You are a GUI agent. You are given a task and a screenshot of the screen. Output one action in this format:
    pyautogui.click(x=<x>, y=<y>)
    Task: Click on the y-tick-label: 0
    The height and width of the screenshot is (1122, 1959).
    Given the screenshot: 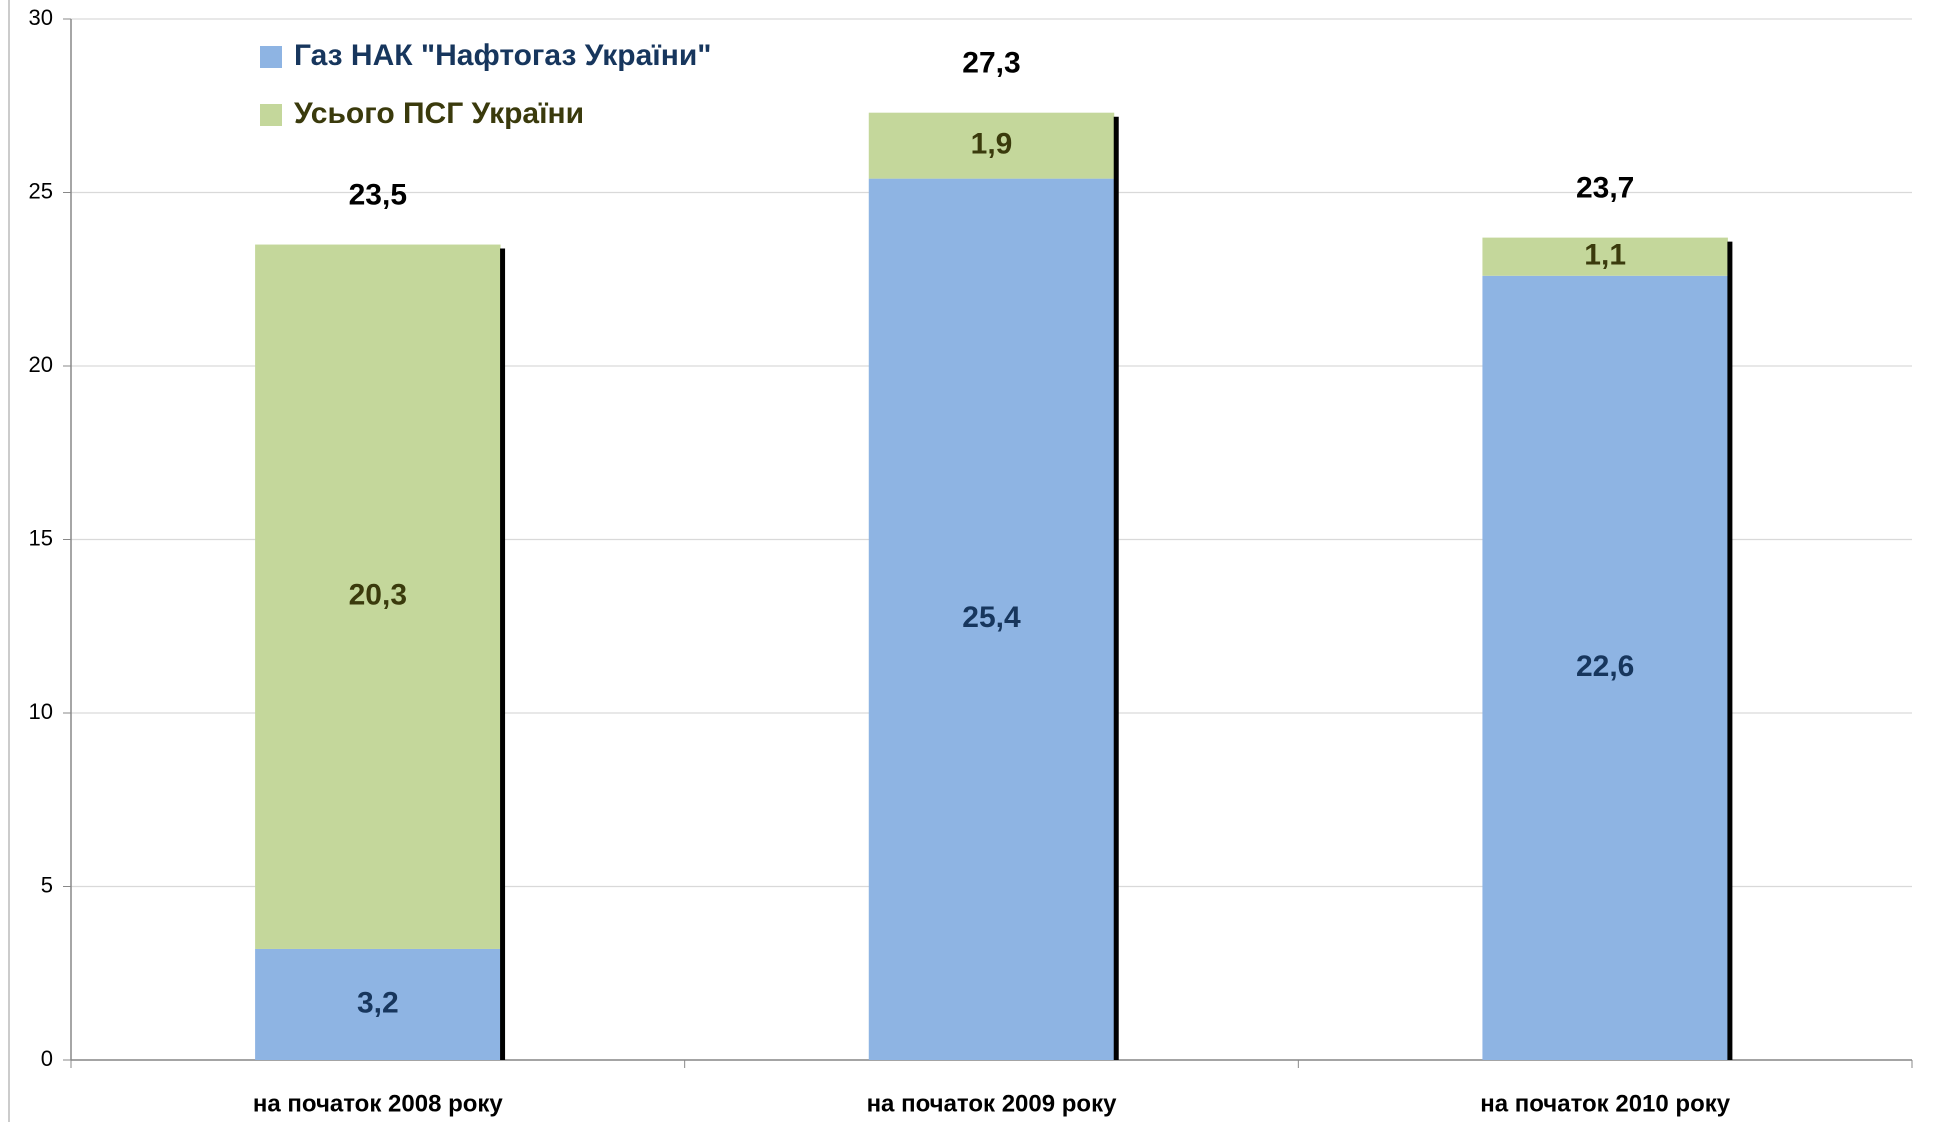 What is the action you would take?
    pyautogui.click(x=47, y=1058)
    